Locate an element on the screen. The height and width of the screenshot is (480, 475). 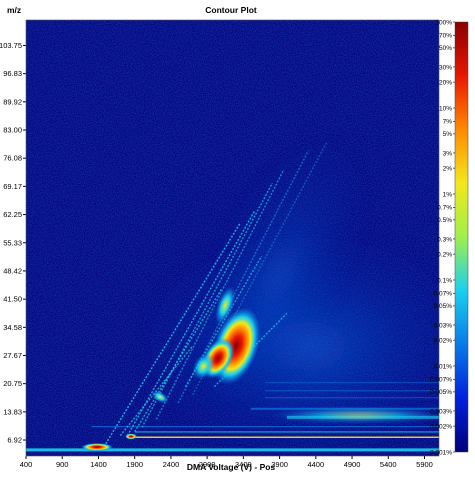
colorbar-label: 50% is located at coordinates (445, 48).